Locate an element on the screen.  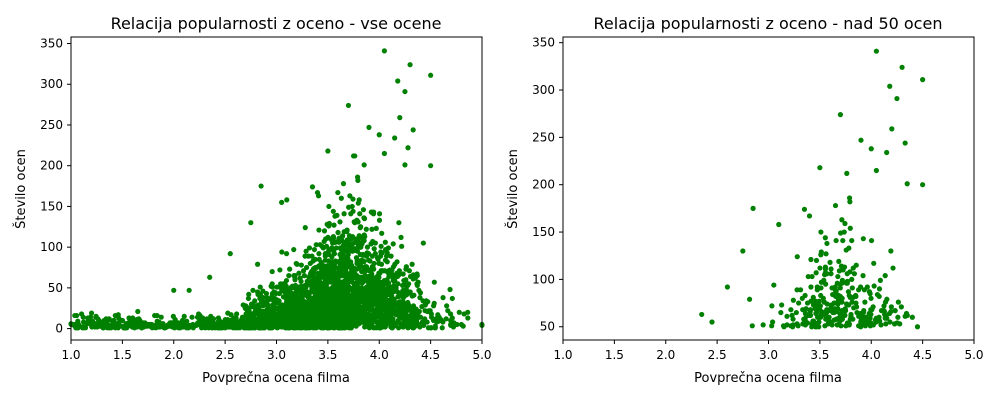
y-tick-label: 250 is located at coordinates (51, 125).